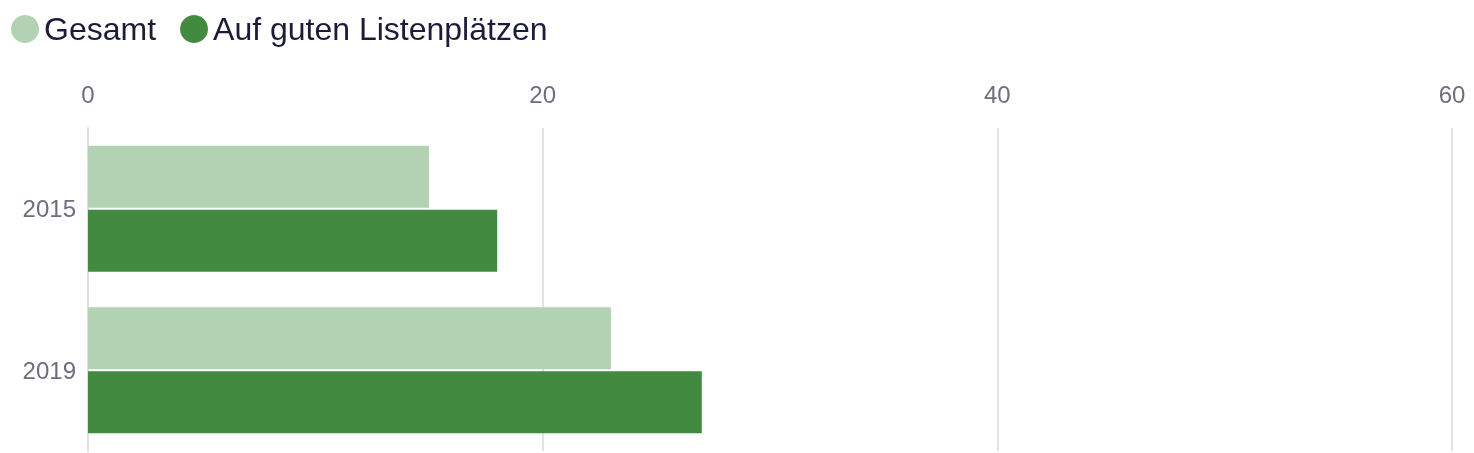  I want to click on legend-label: Auf guten Listenplätzen, so click(380, 29).